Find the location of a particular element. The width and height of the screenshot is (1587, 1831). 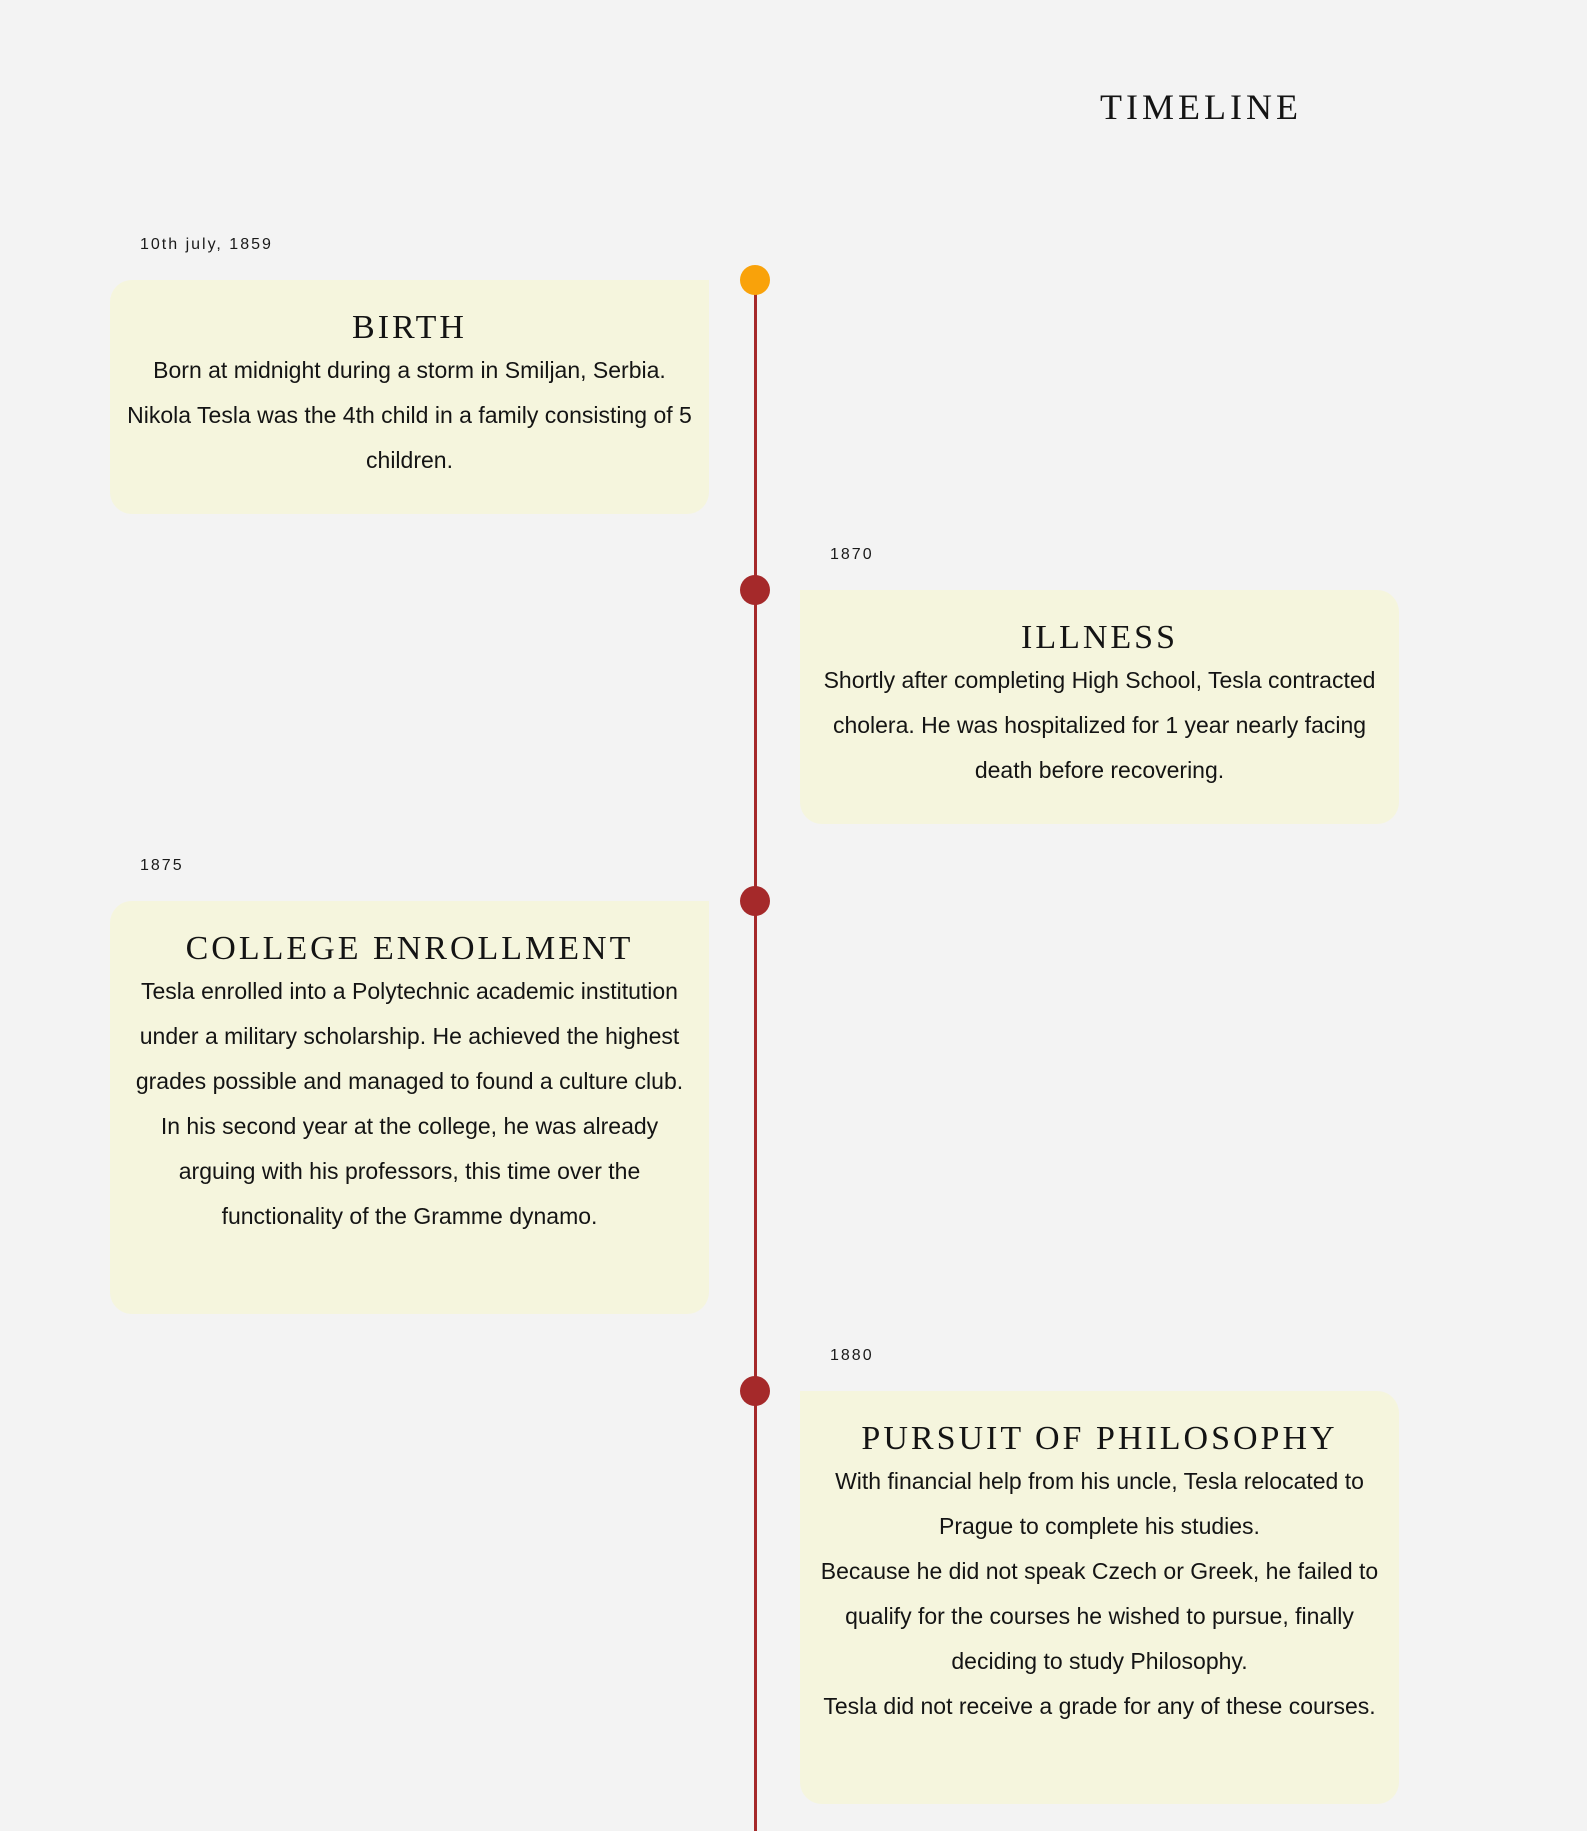

event-title: BIRTH is located at coordinates (409, 327).